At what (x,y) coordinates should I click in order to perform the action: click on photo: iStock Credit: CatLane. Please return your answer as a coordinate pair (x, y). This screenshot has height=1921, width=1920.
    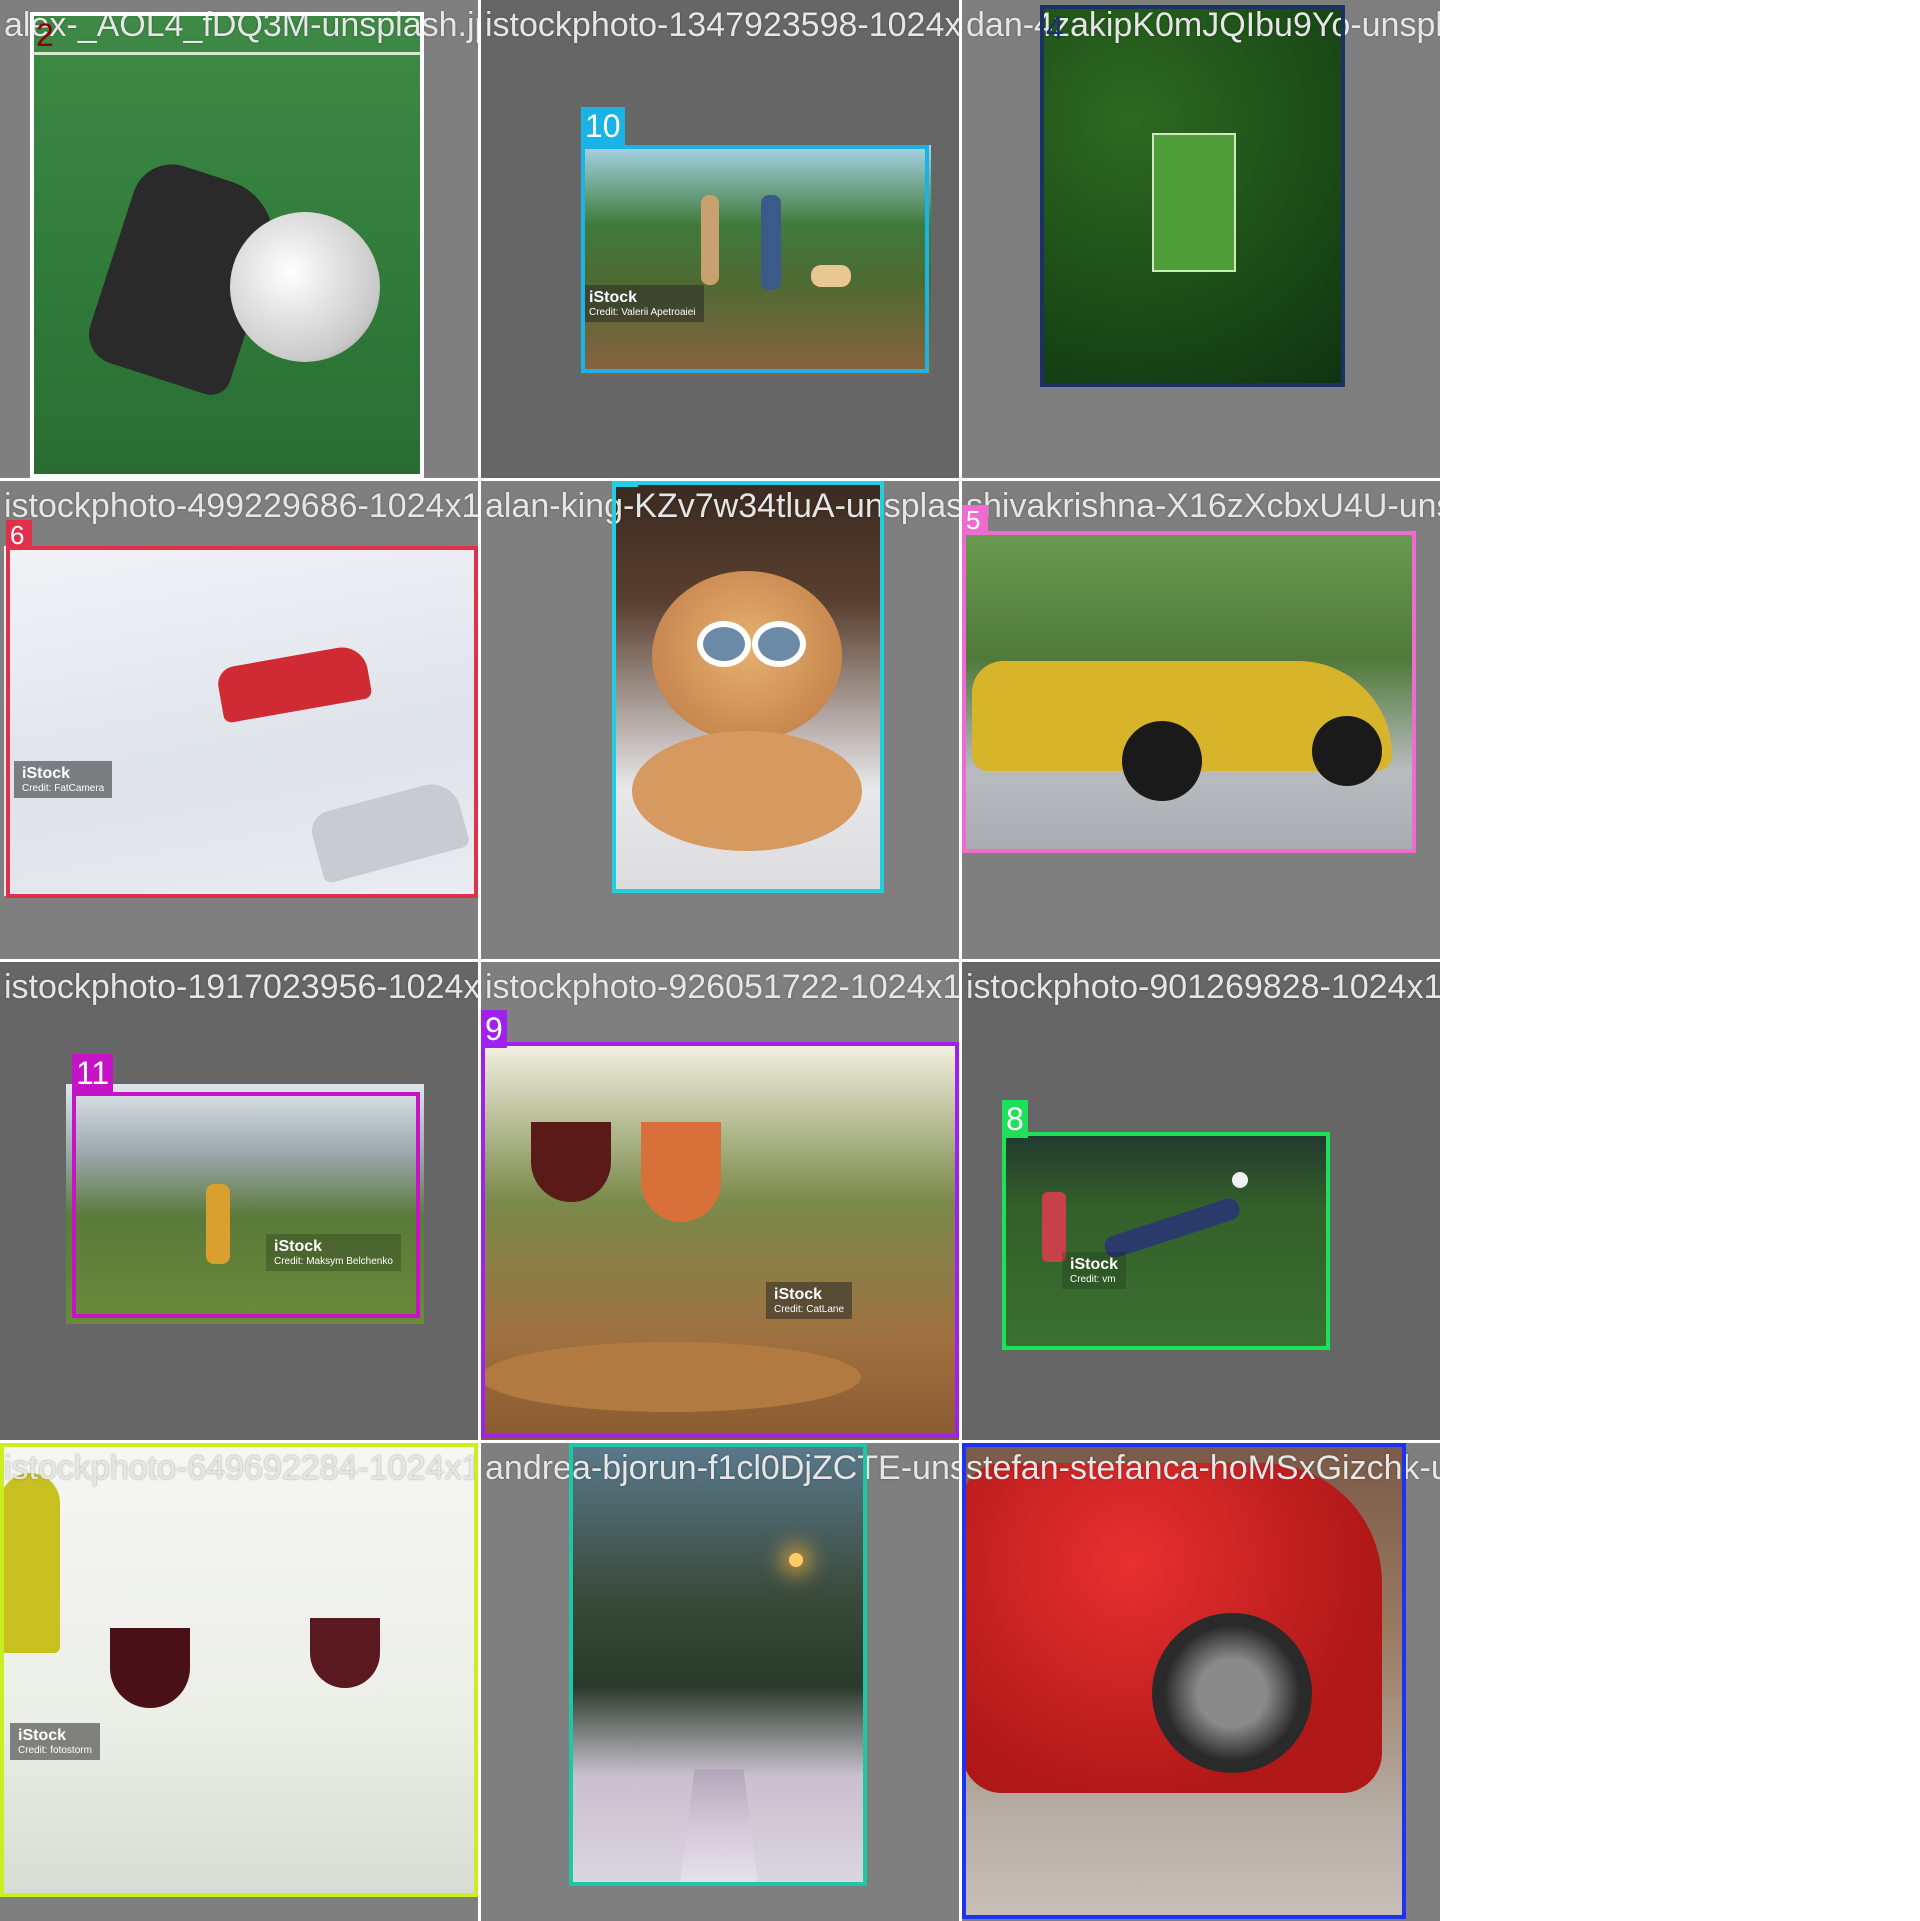
    Looking at the image, I should click on (720, 1241).